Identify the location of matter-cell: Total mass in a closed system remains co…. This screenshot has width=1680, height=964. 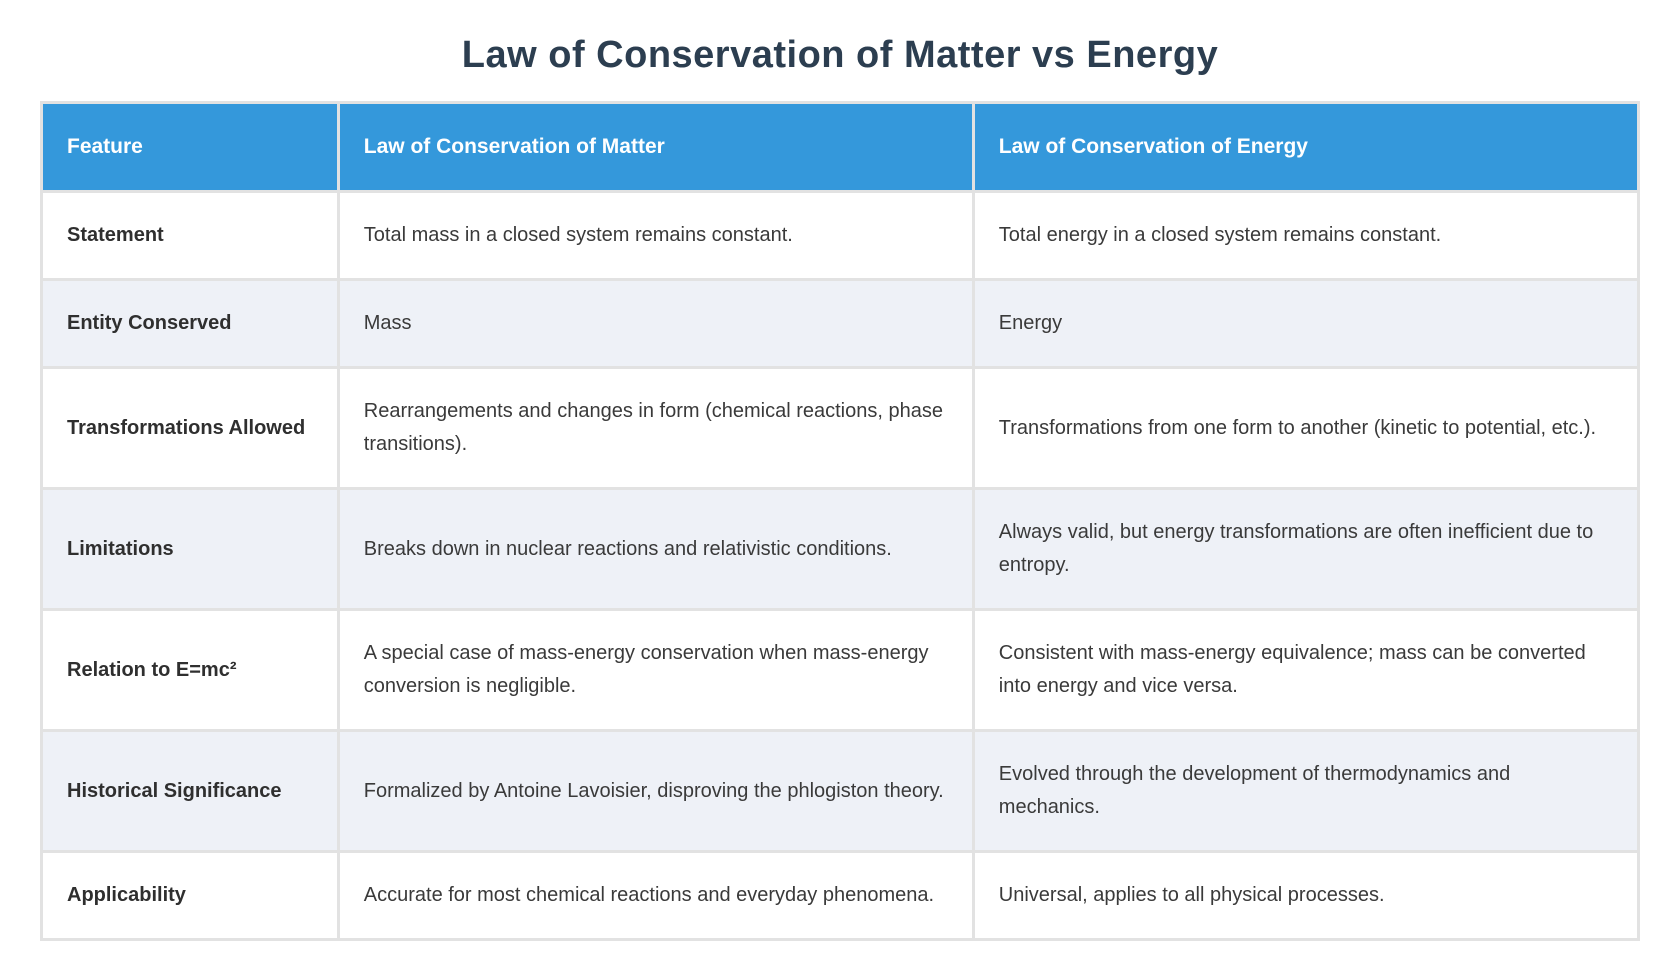
(655, 235).